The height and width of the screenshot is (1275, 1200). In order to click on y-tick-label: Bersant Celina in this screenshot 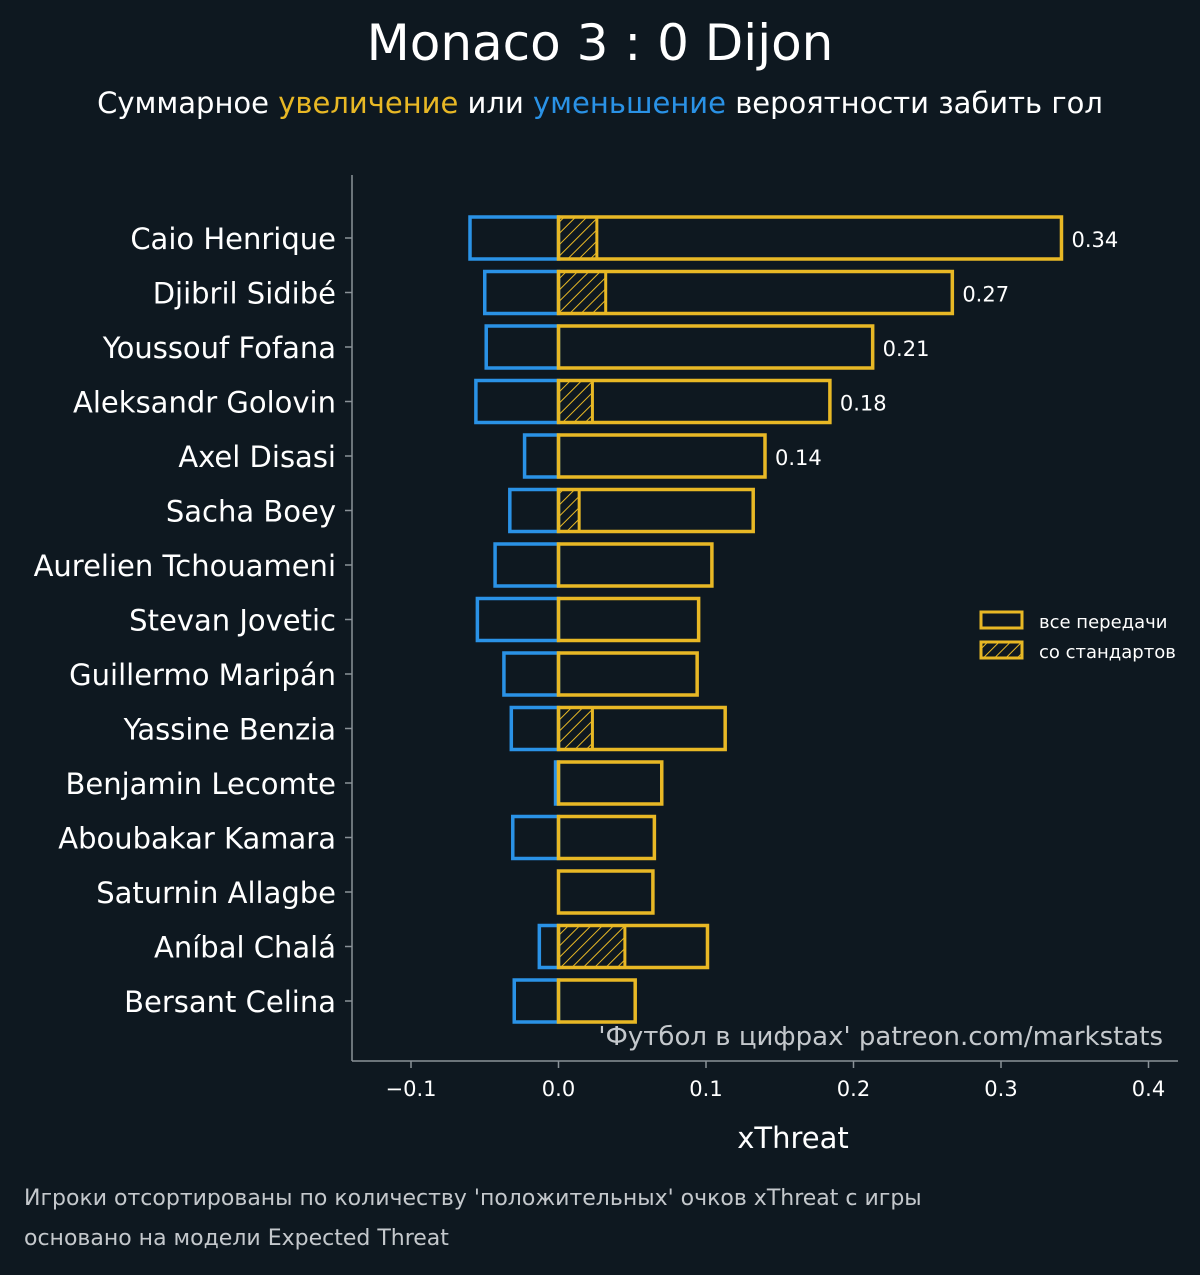, I will do `click(230, 1002)`.